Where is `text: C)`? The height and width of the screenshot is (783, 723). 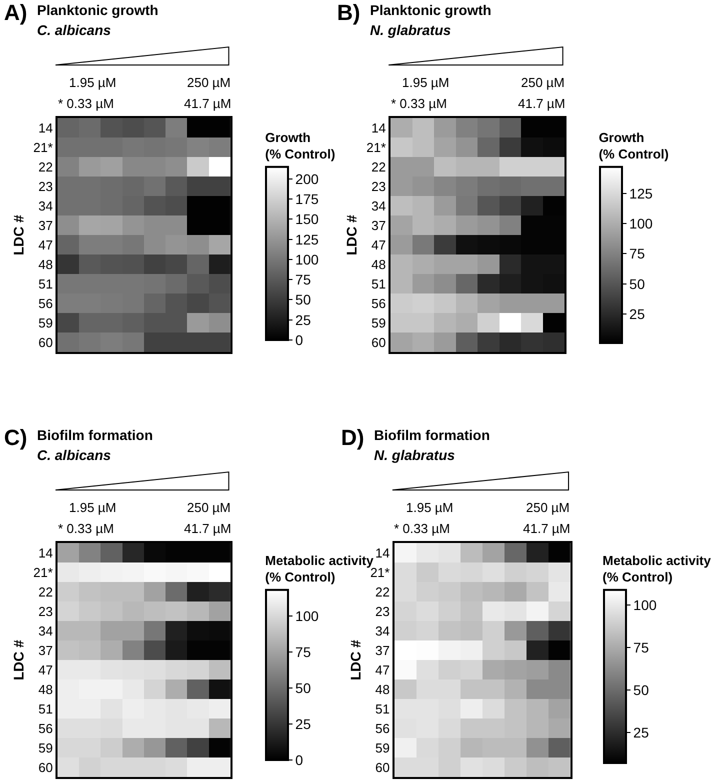 text: C) is located at coordinates (16, 437).